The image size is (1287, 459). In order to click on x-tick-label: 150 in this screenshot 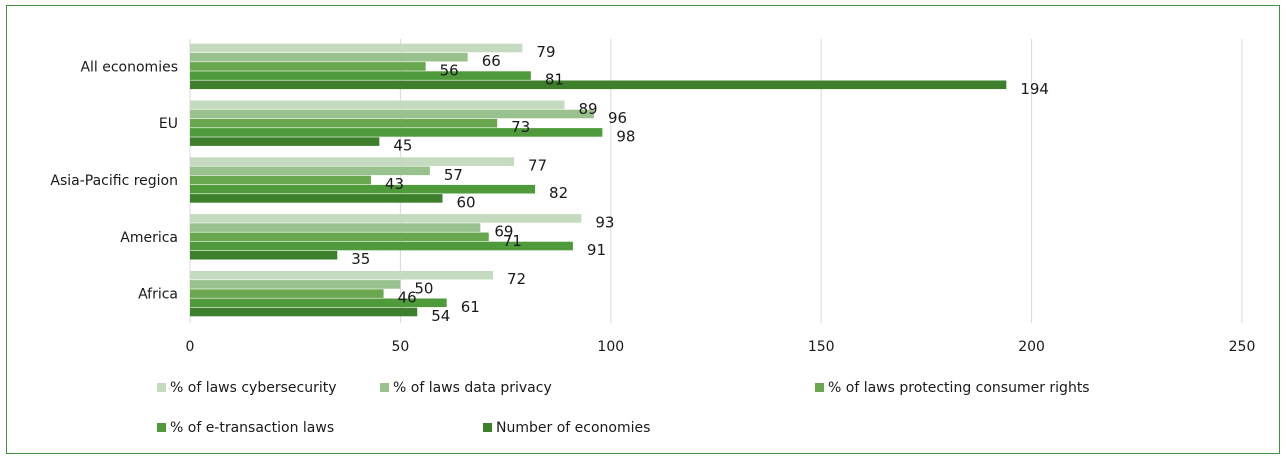, I will do `click(821, 347)`.